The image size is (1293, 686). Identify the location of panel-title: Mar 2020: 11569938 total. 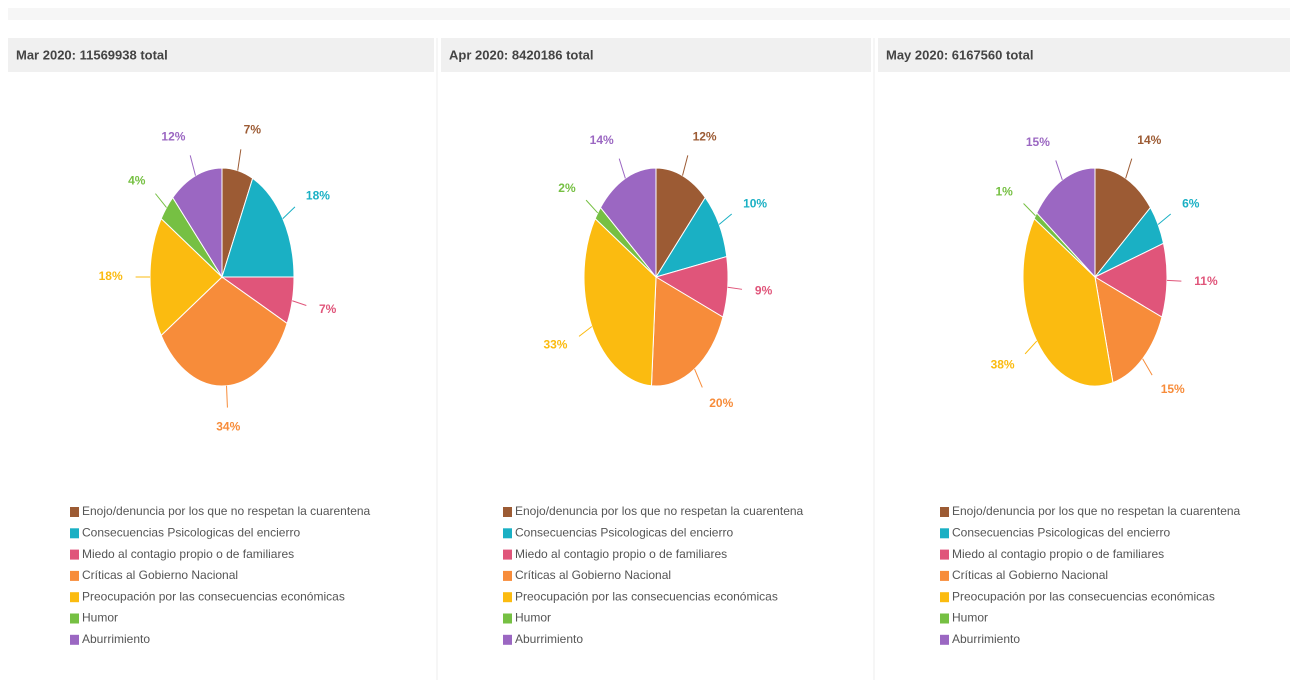
(92, 54).